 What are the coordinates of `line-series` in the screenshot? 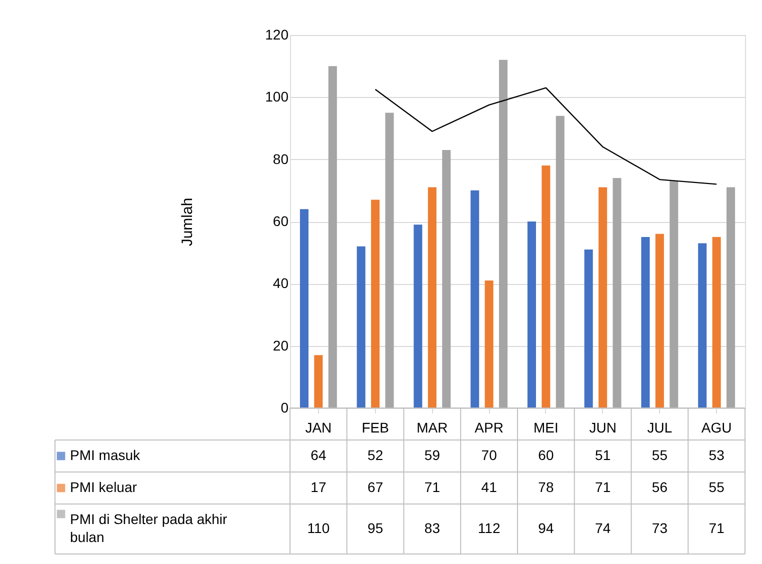 It's located at (546, 136).